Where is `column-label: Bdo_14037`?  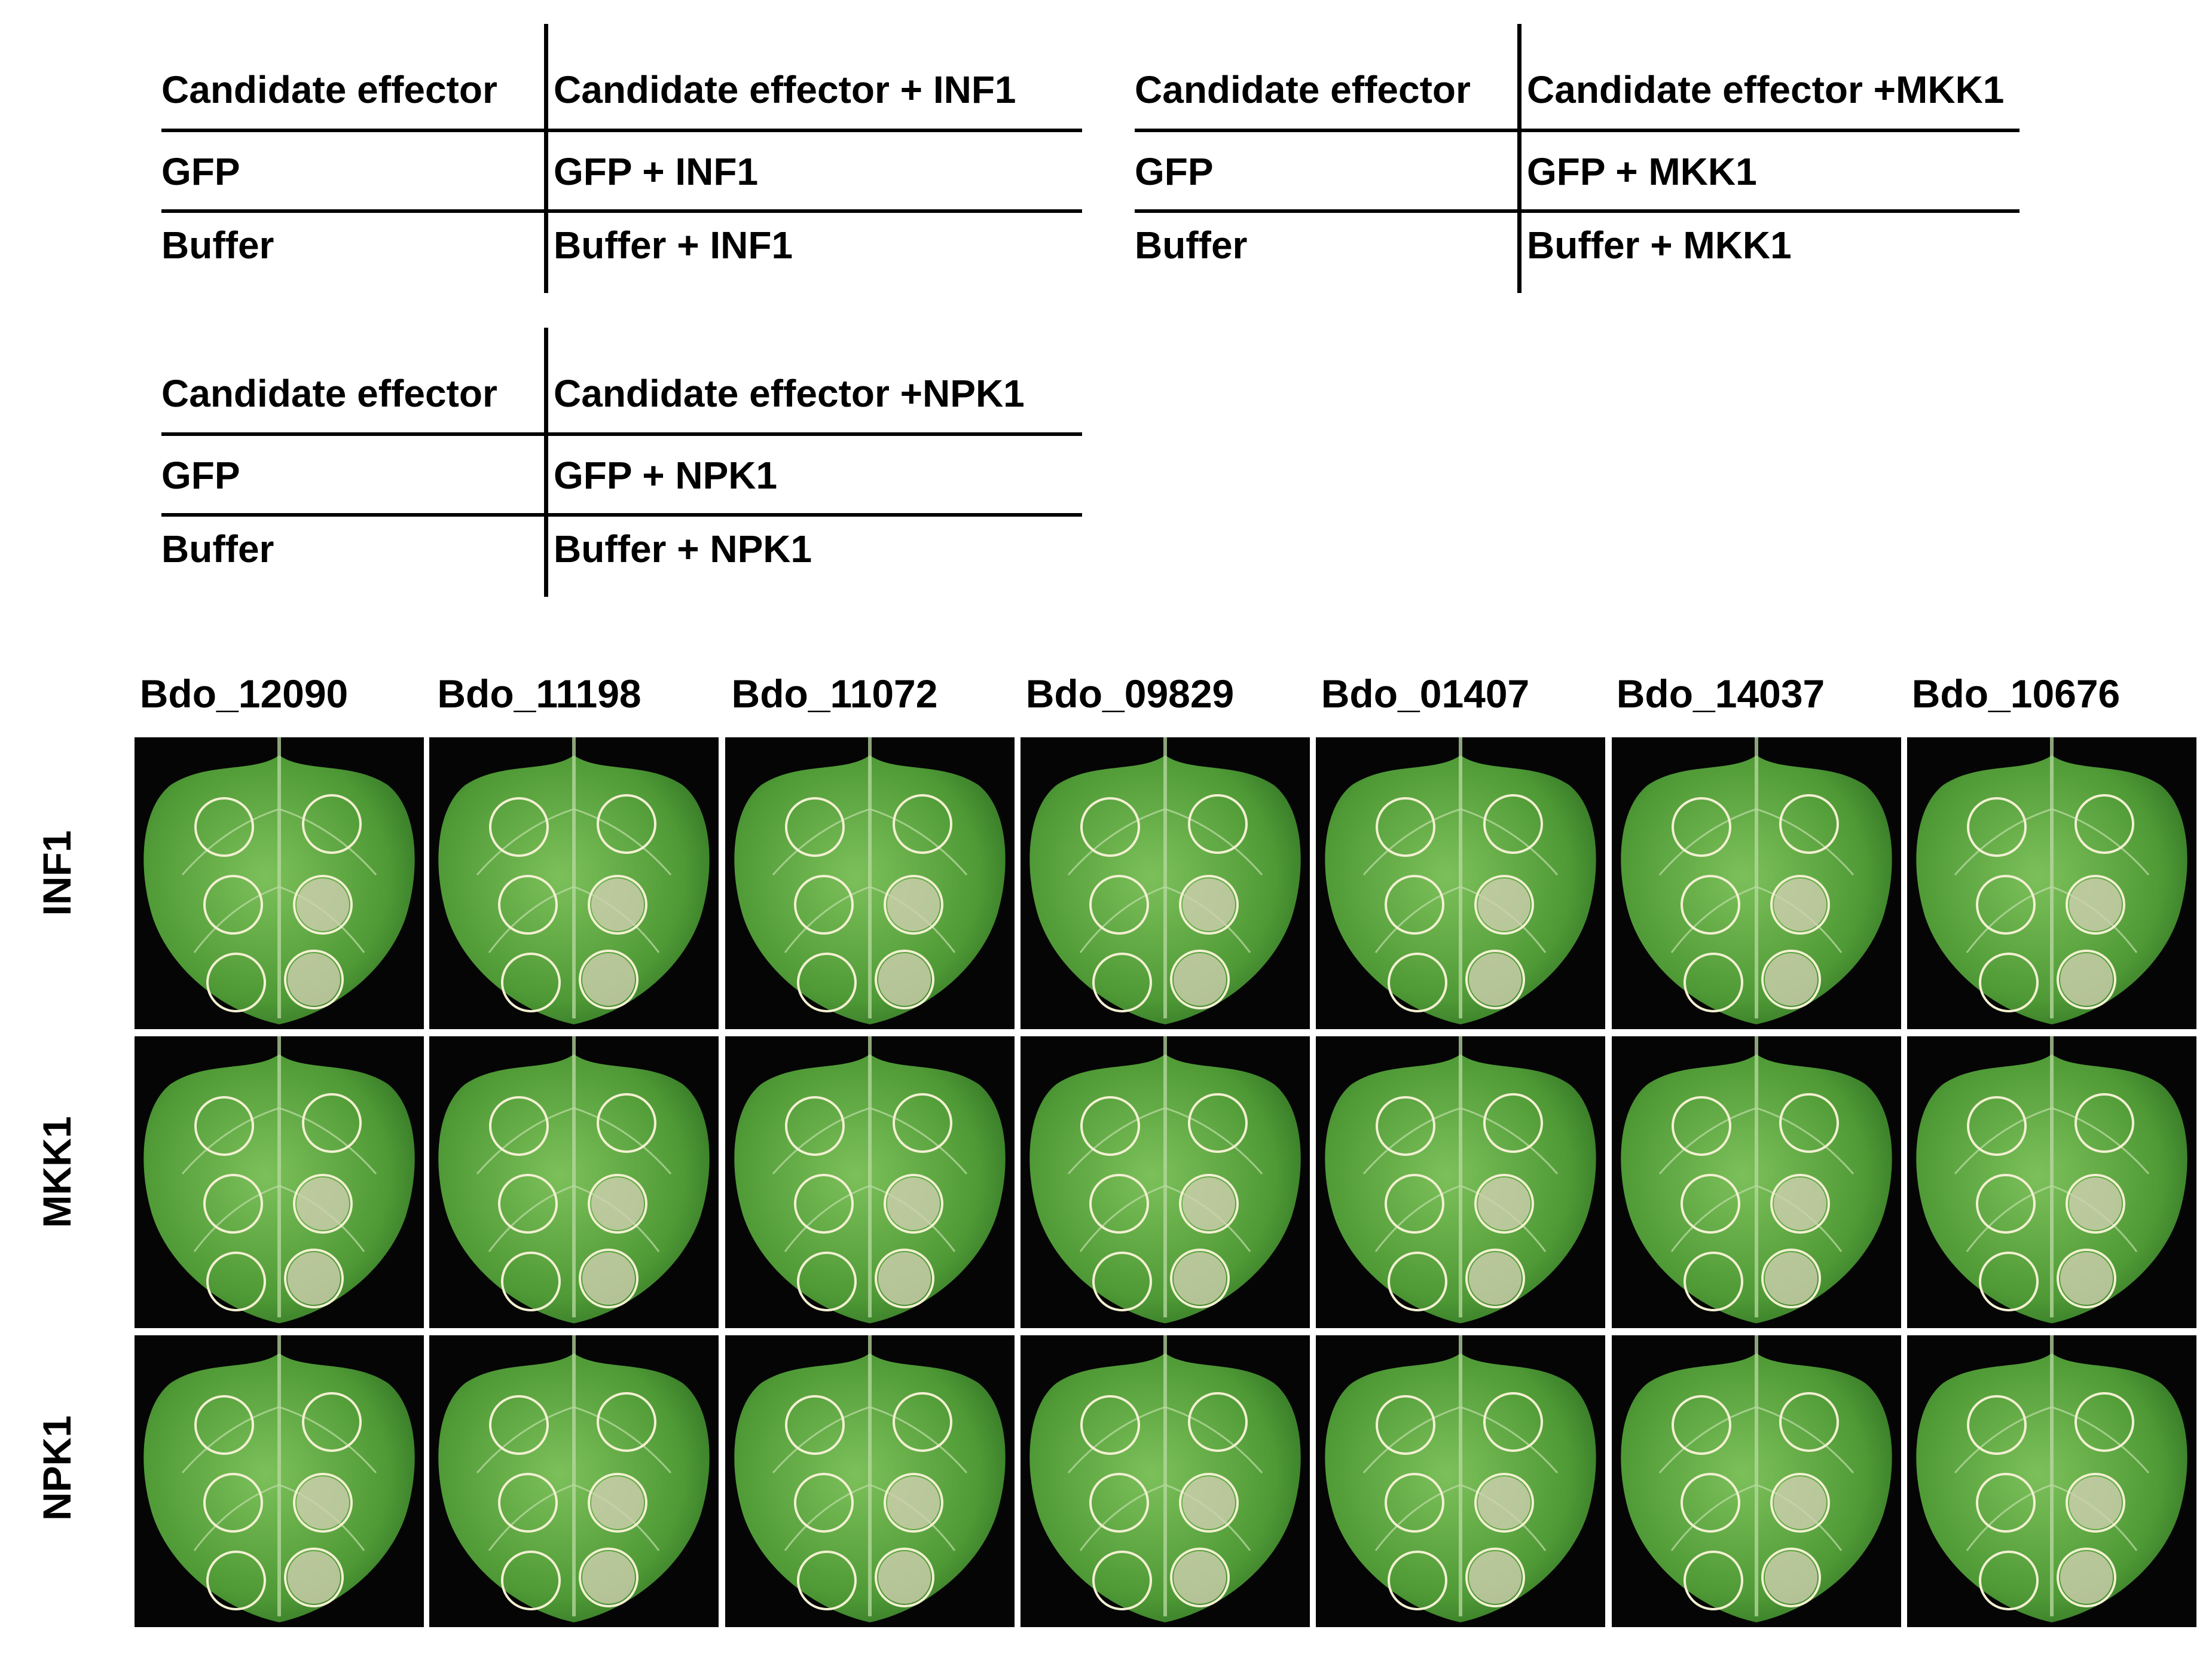 column-label: Bdo_14037 is located at coordinates (1721, 694).